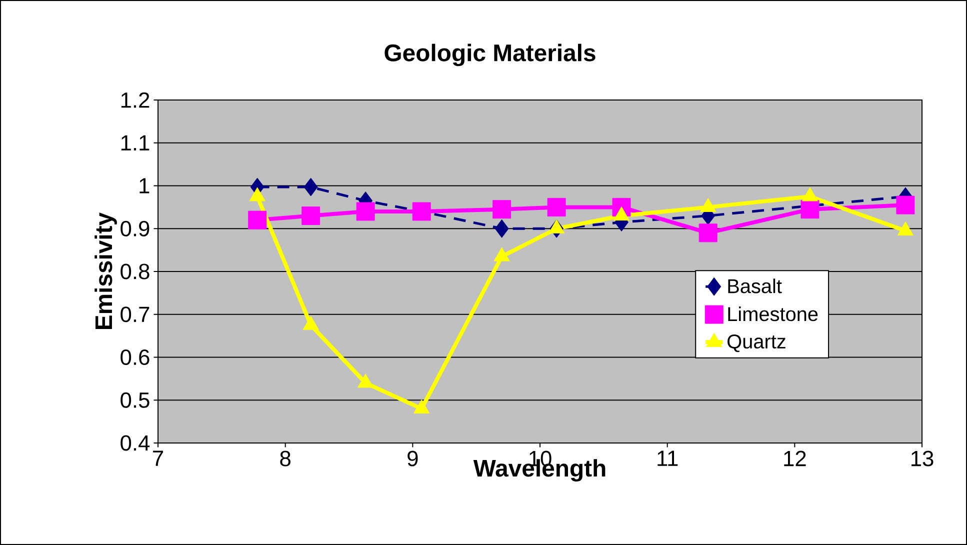 This screenshot has height=545, width=967. Describe the element at coordinates (135, 443) in the screenshot. I see `y-tick-label: 0.4` at that location.